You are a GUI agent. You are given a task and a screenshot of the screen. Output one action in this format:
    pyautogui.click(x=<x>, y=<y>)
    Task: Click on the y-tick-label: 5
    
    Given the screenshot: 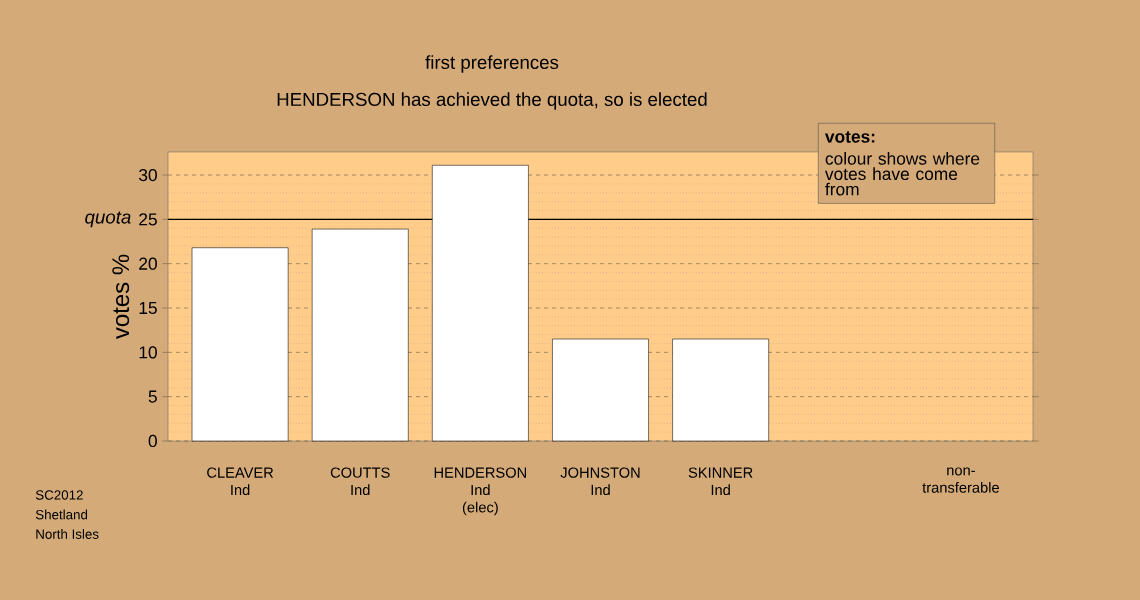 What is the action you would take?
    pyautogui.click(x=152, y=396)
    